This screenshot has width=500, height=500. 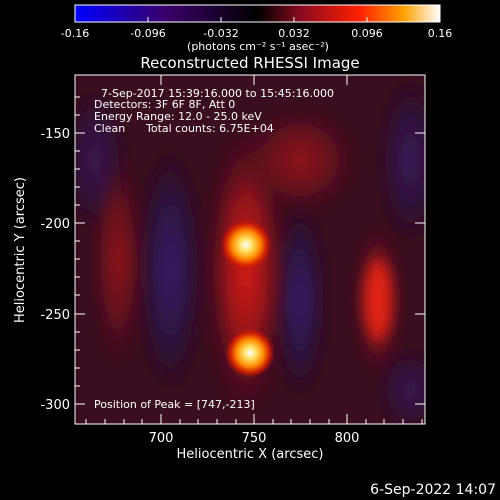 I want to click on total-counts-annotation: Total counts: 6.75E+04, so click(x=209, y=128).